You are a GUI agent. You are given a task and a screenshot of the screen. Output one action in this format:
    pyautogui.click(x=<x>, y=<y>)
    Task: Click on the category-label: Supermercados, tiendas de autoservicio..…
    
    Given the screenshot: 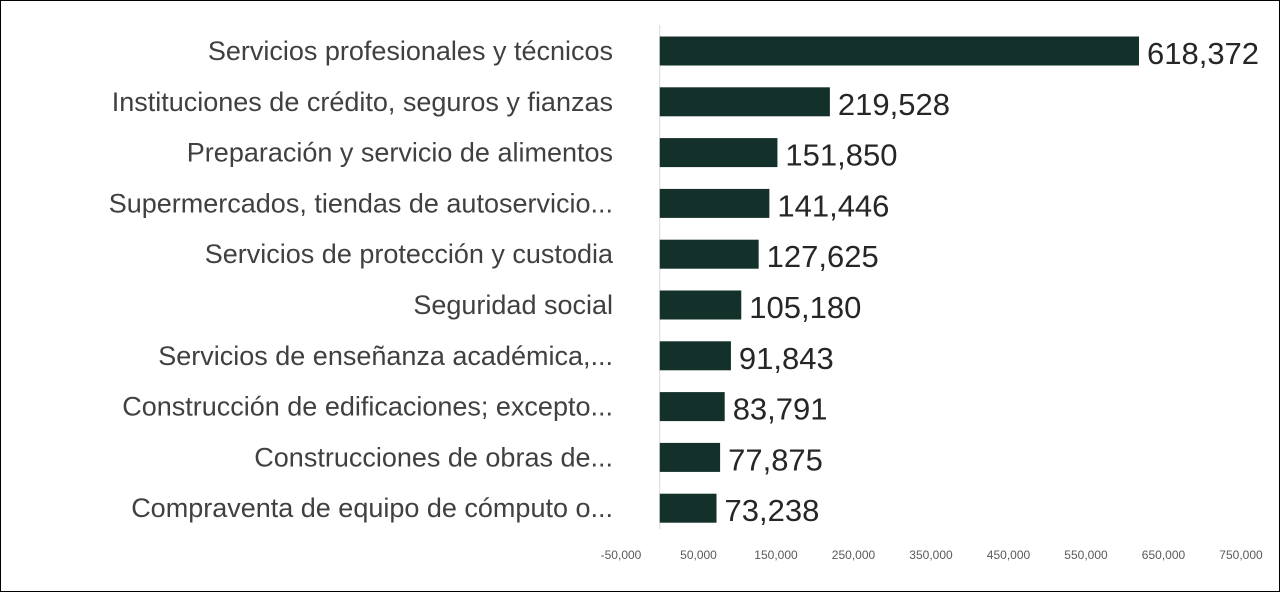 What is the action you would take?
    pyautogui.click(x=361, y=203)
    